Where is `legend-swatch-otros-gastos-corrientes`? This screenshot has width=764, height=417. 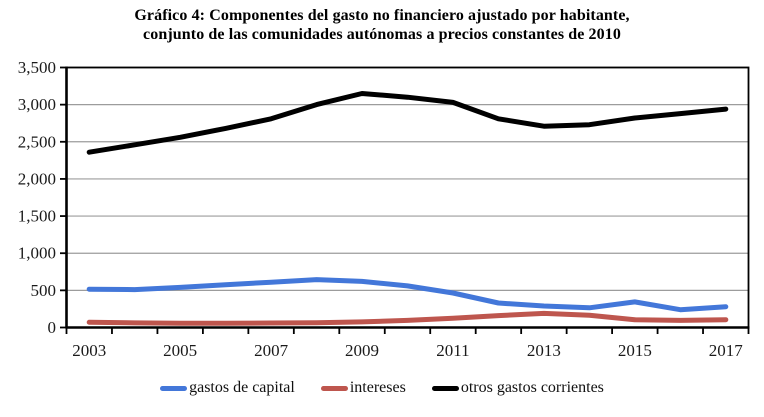
legend-swatch-otros-gastos-corrientes is located at coordinates (445, 388).